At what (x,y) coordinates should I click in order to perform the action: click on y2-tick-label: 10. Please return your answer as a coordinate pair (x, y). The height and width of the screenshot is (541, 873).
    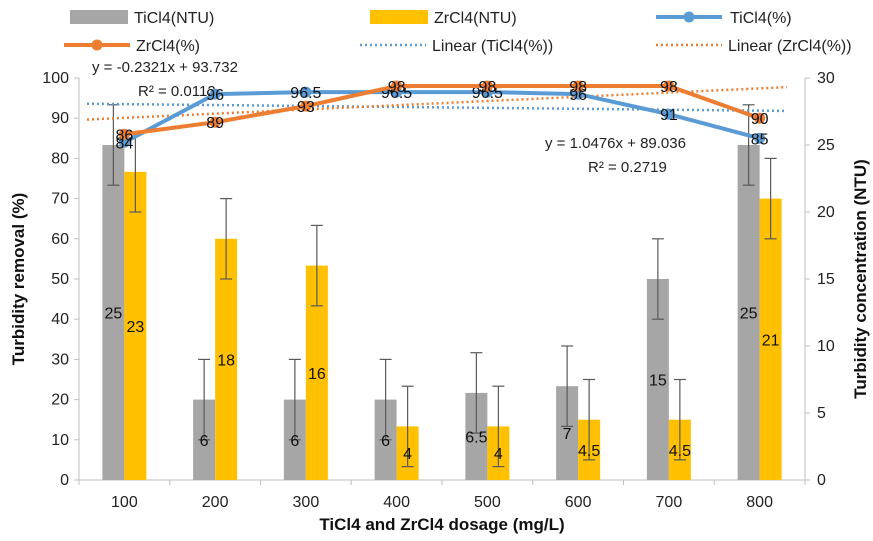
    Looking at the image, I should click on (826, 346).